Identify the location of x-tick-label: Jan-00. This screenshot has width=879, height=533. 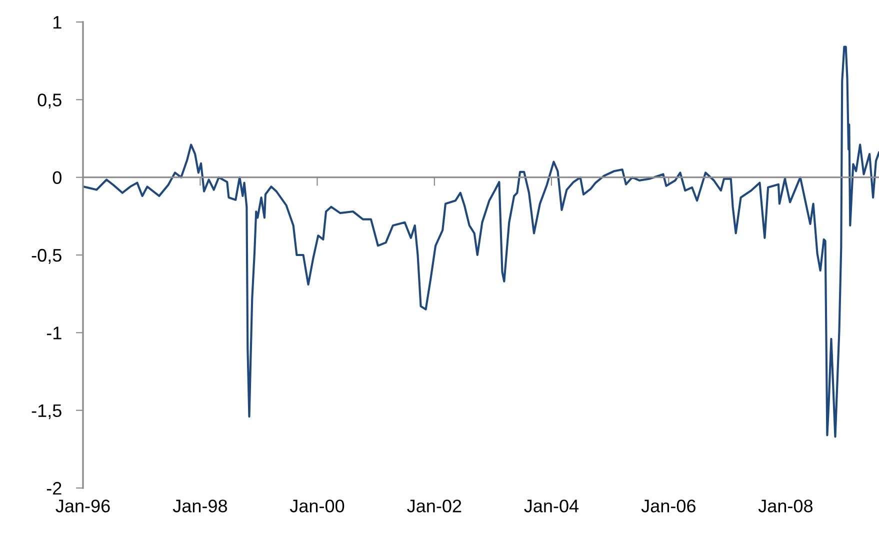
(317, 506).